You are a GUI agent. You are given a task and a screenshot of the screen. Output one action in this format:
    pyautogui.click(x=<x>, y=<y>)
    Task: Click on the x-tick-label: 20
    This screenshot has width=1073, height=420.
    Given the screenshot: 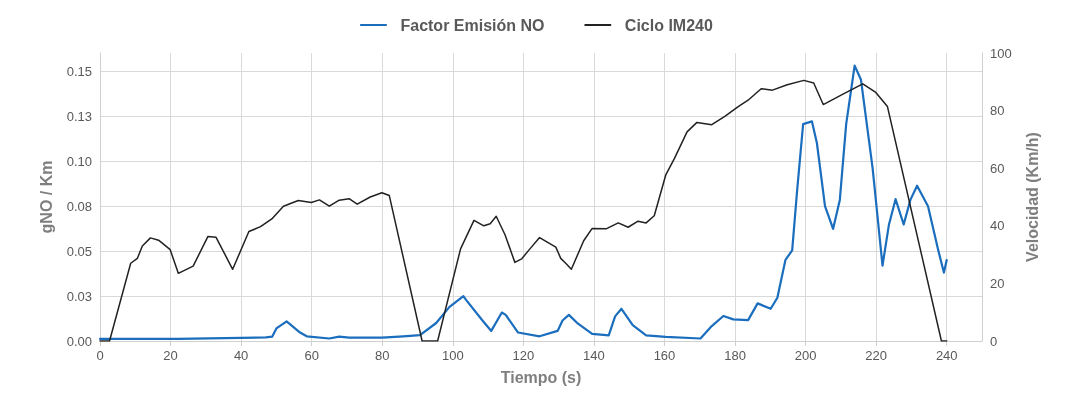 What is the action you would take?
    pyautogui.click(x=170, y=355)
    